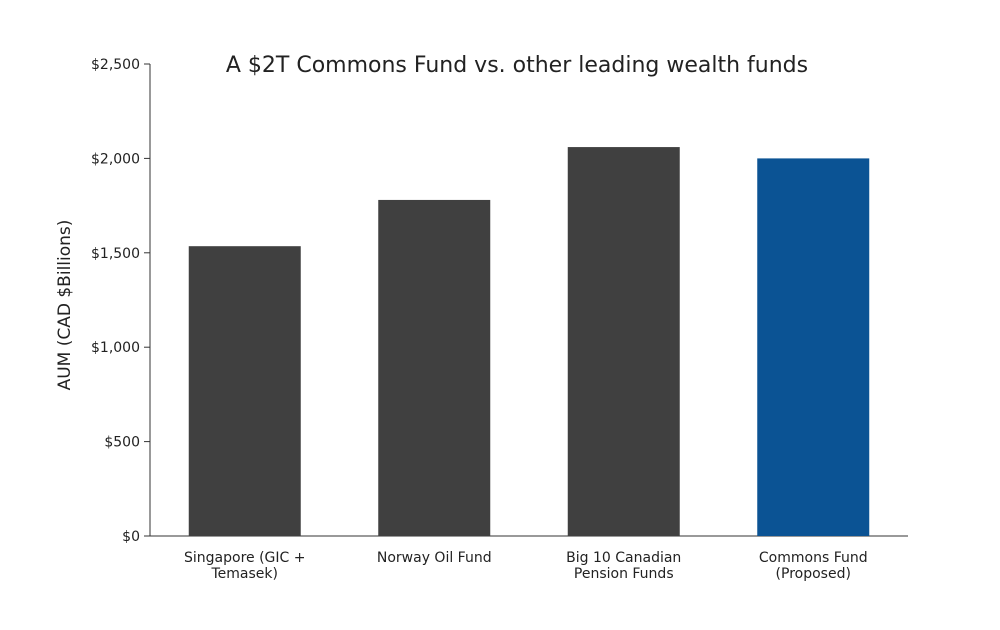  What do you see at coordinates (65, 305) in the screenshot?
I see `y-axis-label: AUM (CAD $Billions)` at bounding box center [65, 305].